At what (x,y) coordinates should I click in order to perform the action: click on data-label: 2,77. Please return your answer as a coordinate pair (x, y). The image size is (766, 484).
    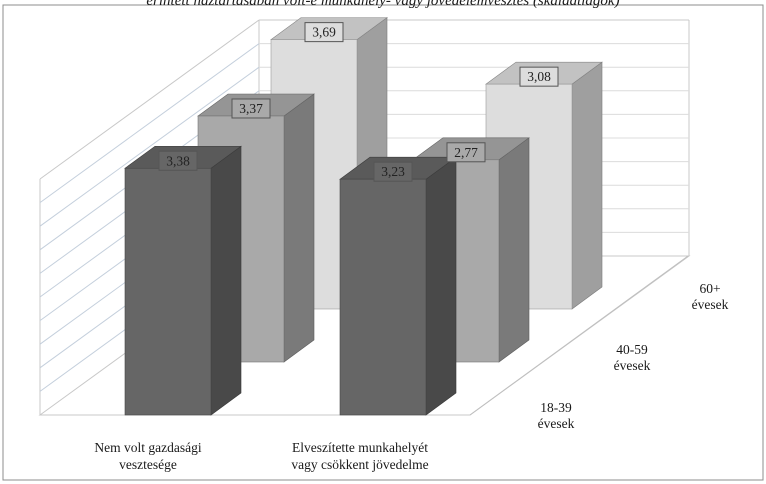
    Looking at the image, I should click on (466, 152).